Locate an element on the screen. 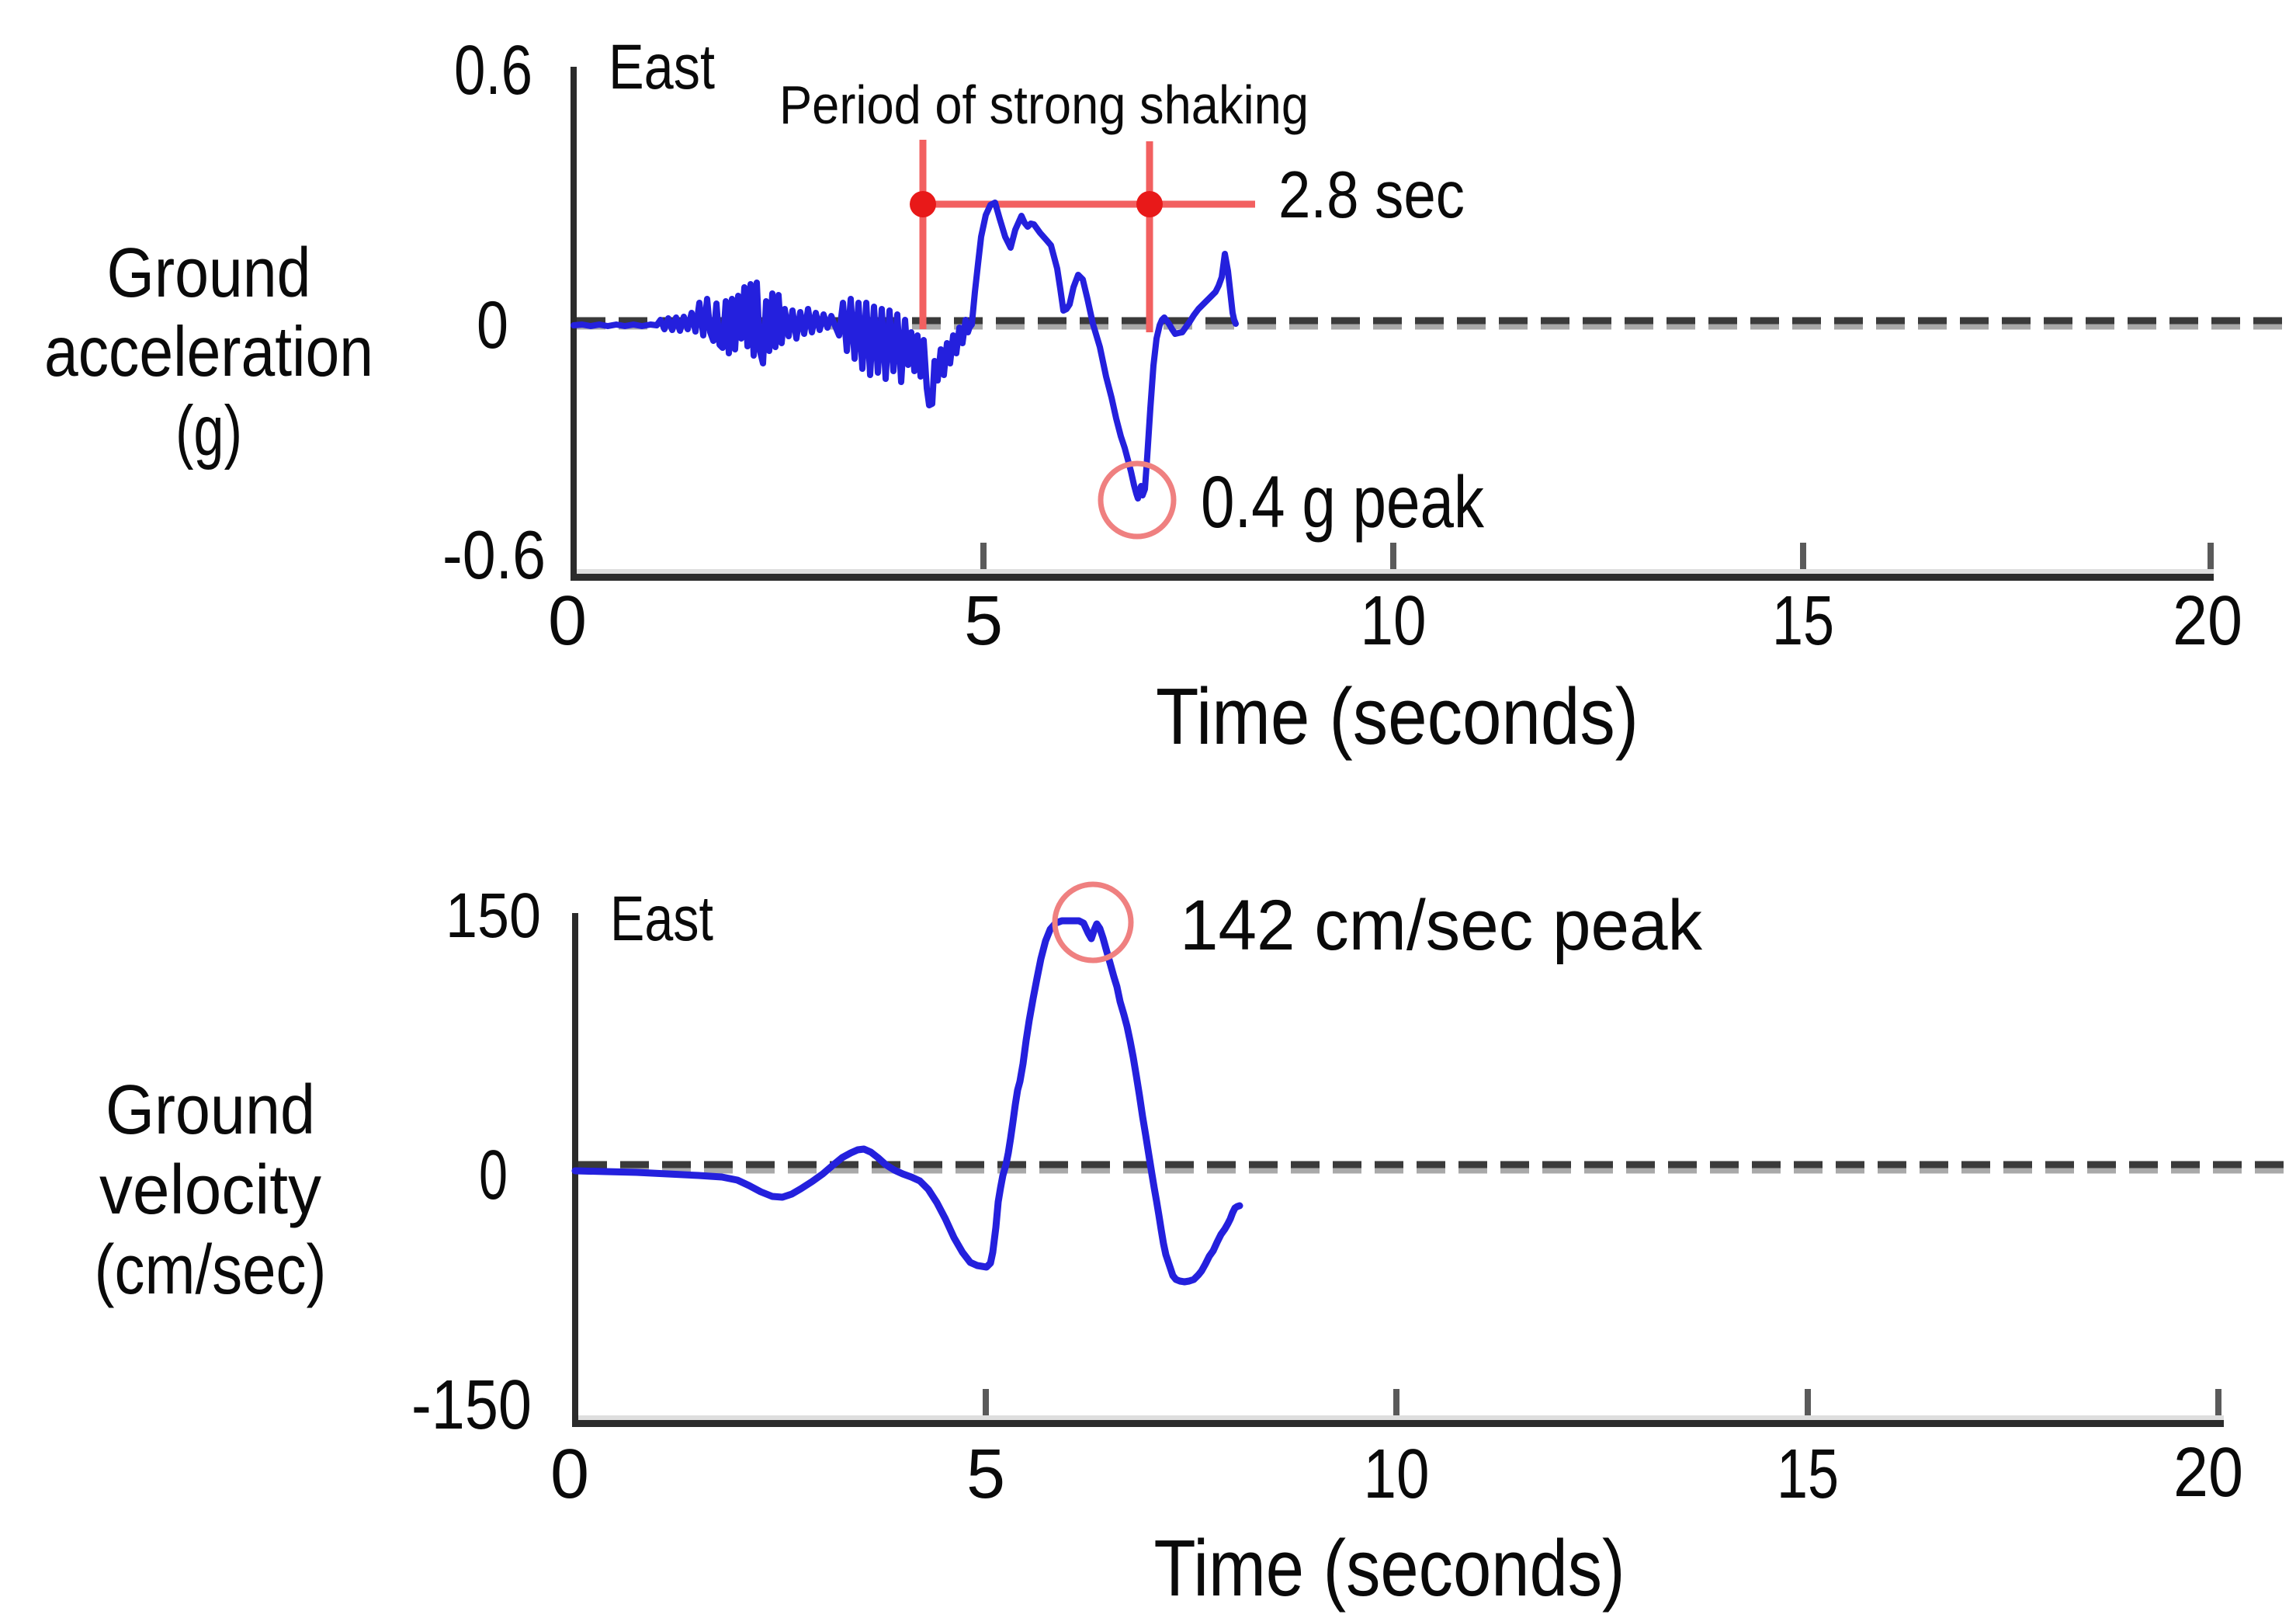  svg-text: 0.4 g peak is located at coordinates (1342, 502).